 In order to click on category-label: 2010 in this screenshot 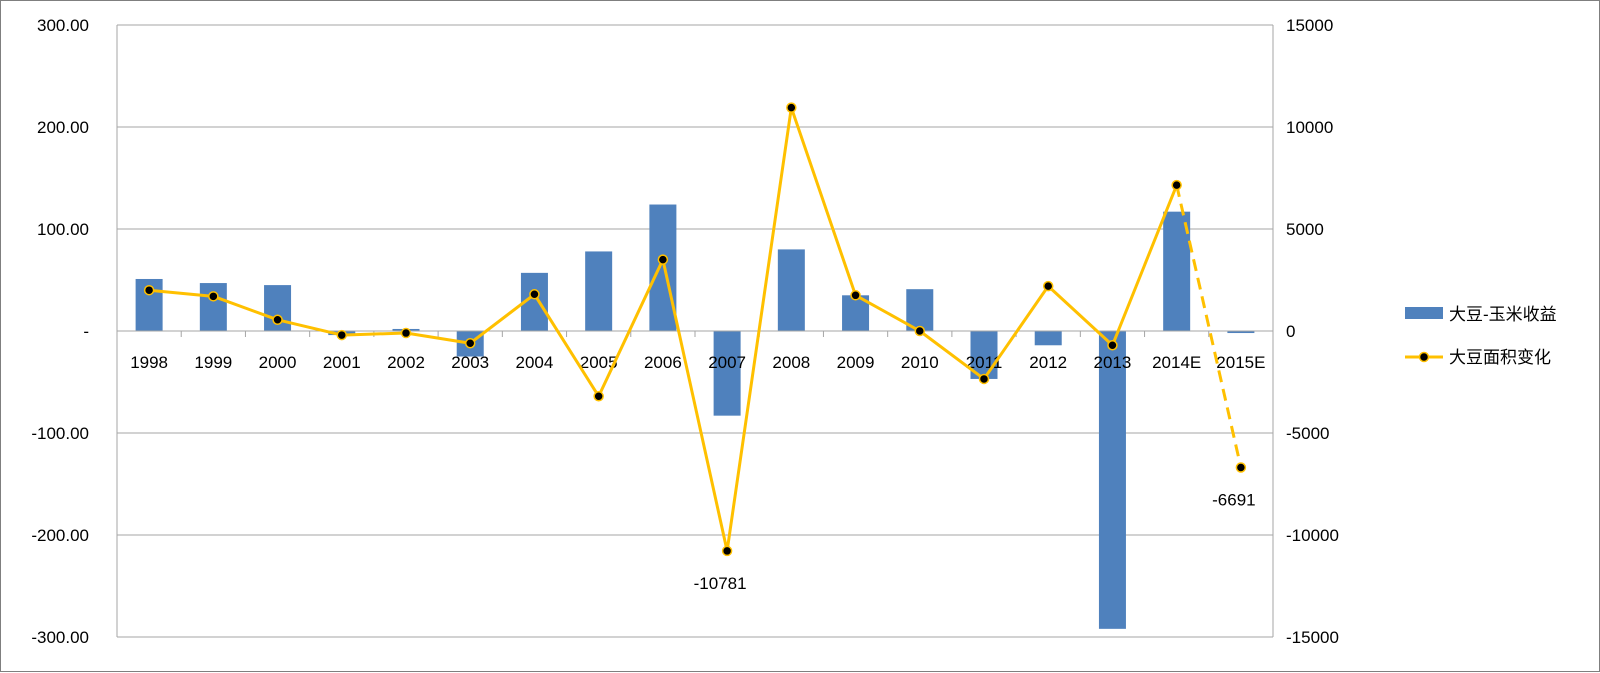, I will do `click(920, 362)`.